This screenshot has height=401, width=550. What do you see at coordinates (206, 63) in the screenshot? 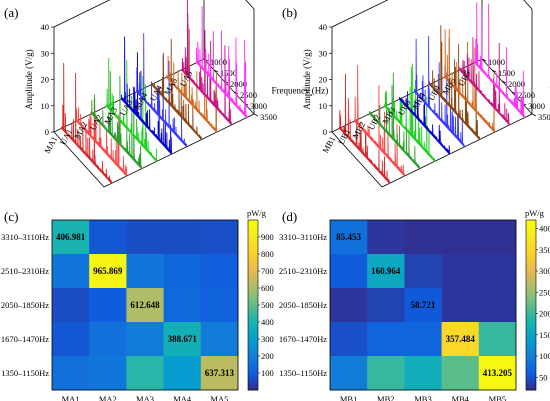
I see `series-line-MA5` at bounding box center [206, 63].